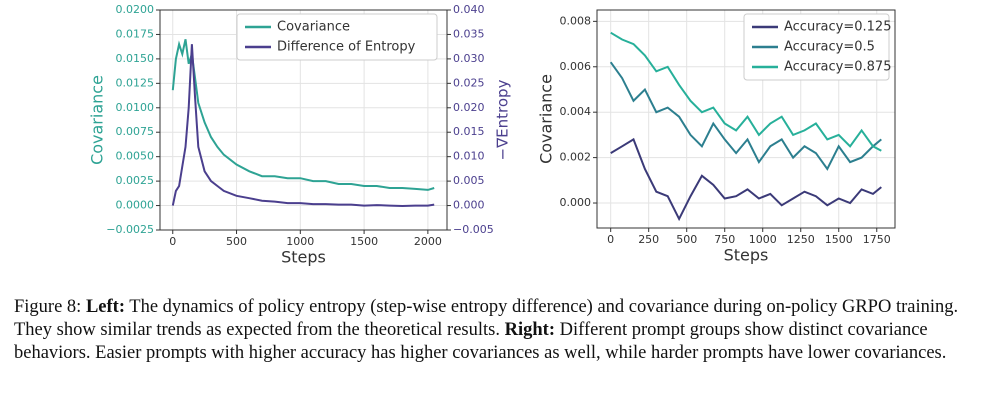 This screenshot has width=986, height=410. I want to click on caption-heading: Left:, so click(105, 307).